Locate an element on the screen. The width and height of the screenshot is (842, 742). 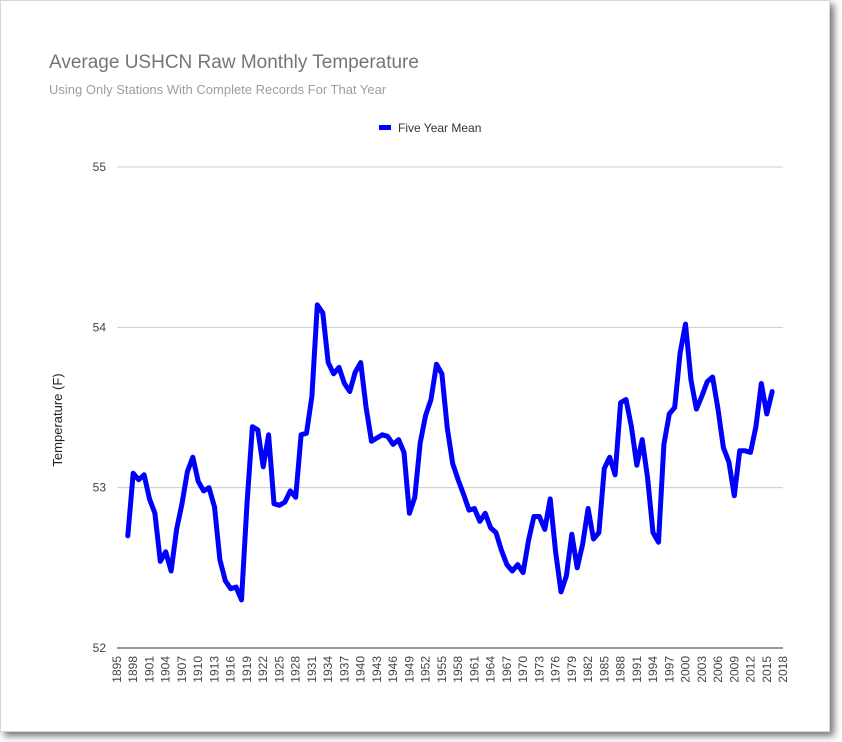
x-tick-label: 1925 is located at coordinates (279, 669).